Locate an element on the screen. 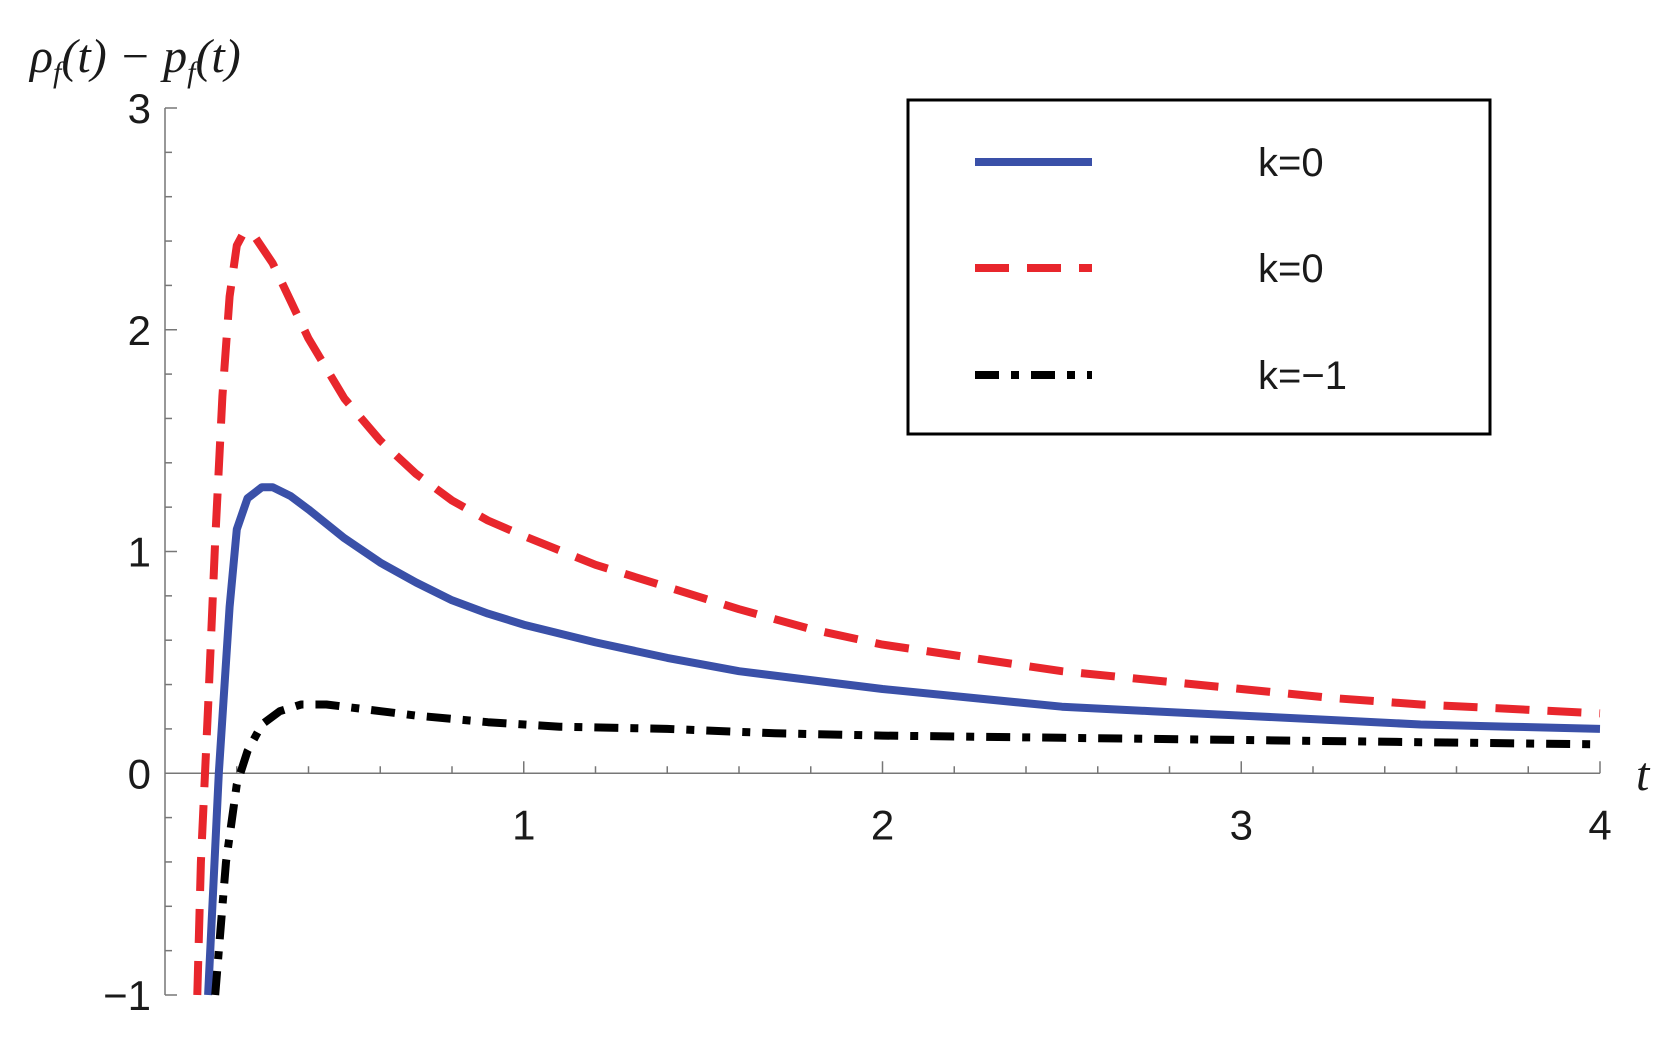 Image resolution: width=1672 pixels, height=1043 pixels. y-tick-label: 1 is located at coordinates (139, 552).